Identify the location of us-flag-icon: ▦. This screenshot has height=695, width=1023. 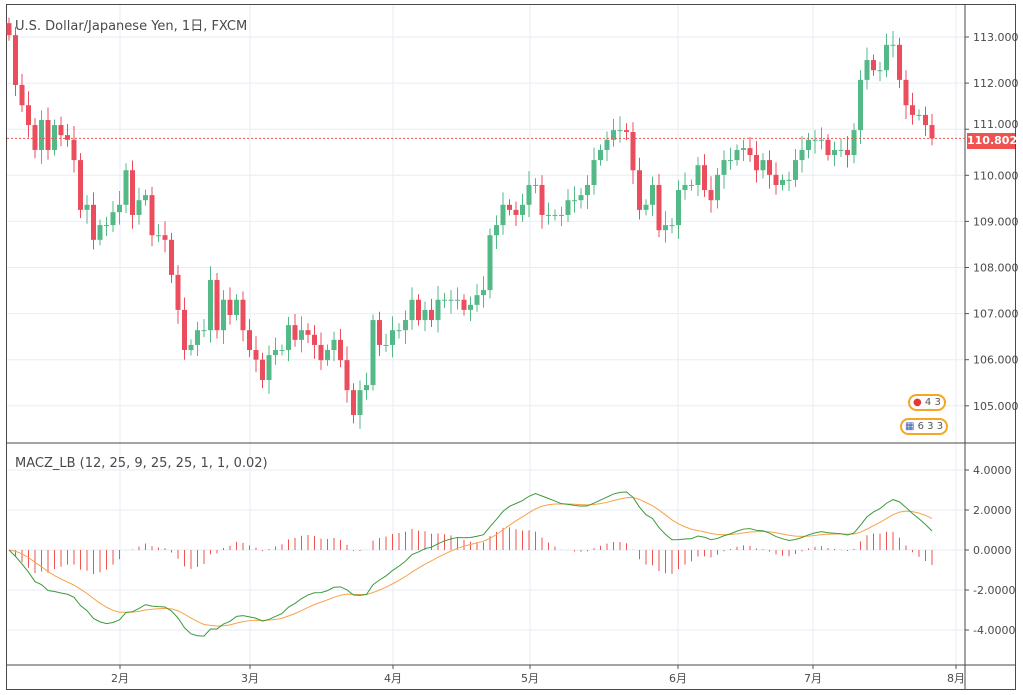
(910, 426).